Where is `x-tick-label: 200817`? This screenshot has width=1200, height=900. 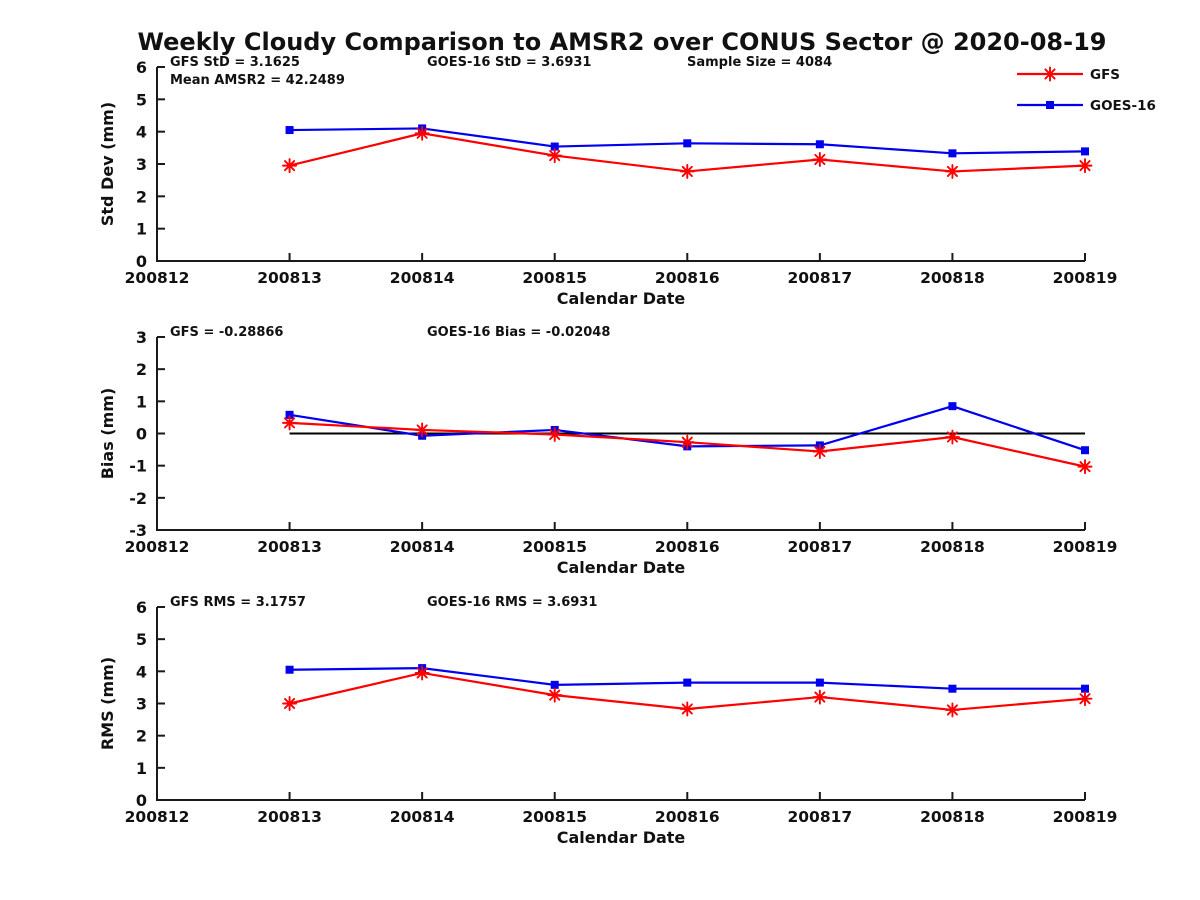
x-tick-label: 200817 is located at coordinates (819, 817).